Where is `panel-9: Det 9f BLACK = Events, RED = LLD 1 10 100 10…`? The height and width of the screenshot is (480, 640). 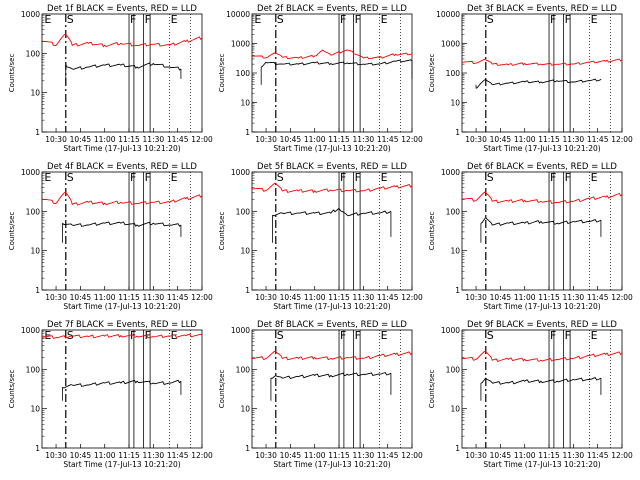 panel-9: Det 9f BLACK = Events, RED = LLD 1 10 100 10… is located at coordinates (530, 394).